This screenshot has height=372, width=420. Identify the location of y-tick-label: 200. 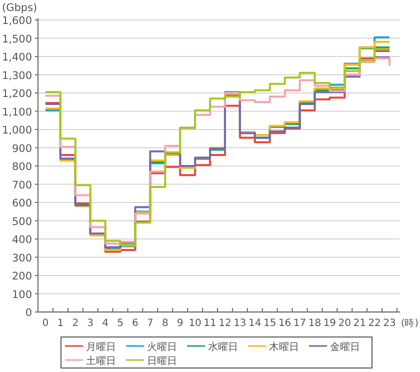
(22, 276).